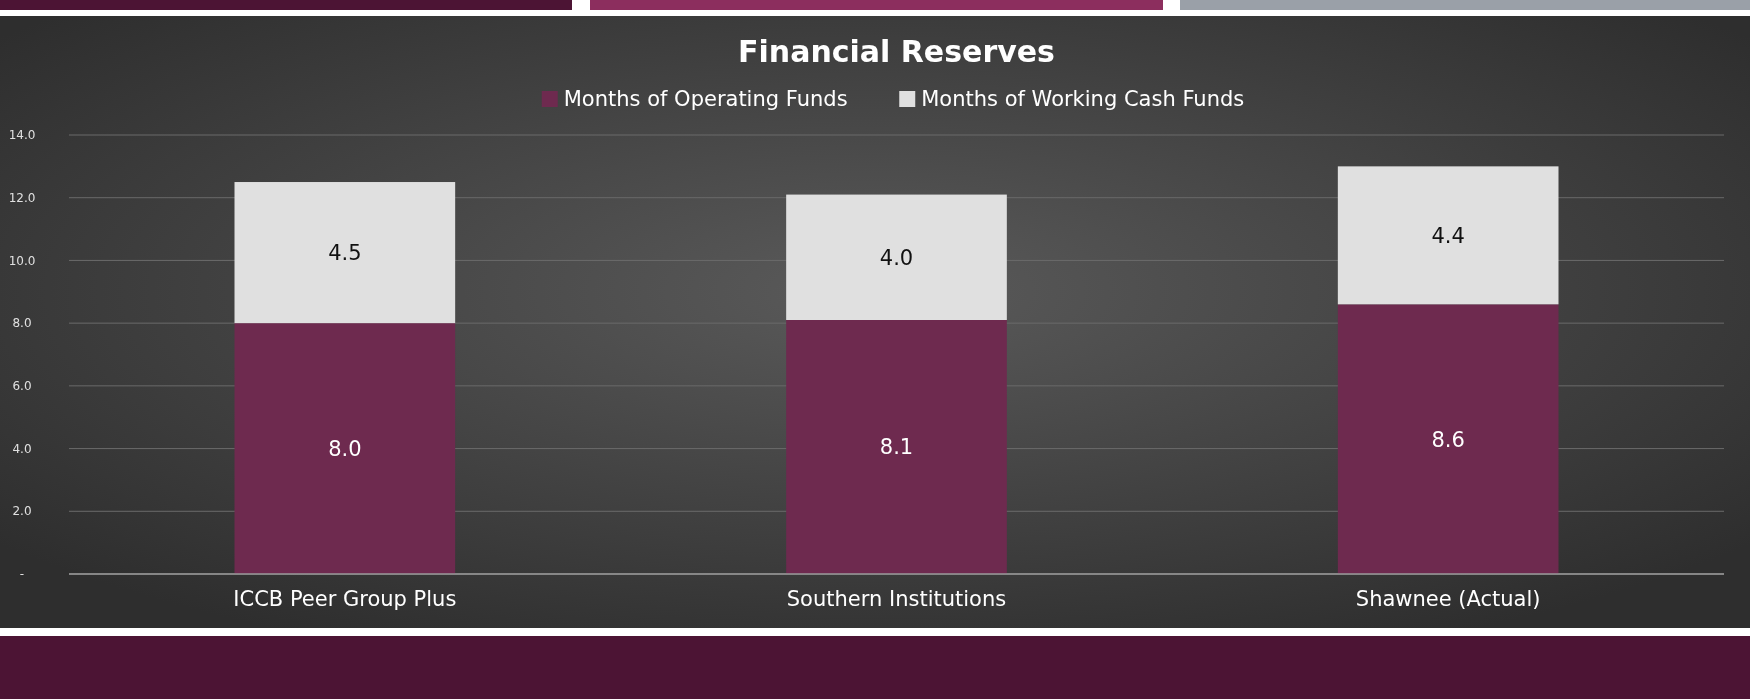 This screenshot has height=699, width=1750. I want to click on data-label: 4.4, so click(1448, 235).